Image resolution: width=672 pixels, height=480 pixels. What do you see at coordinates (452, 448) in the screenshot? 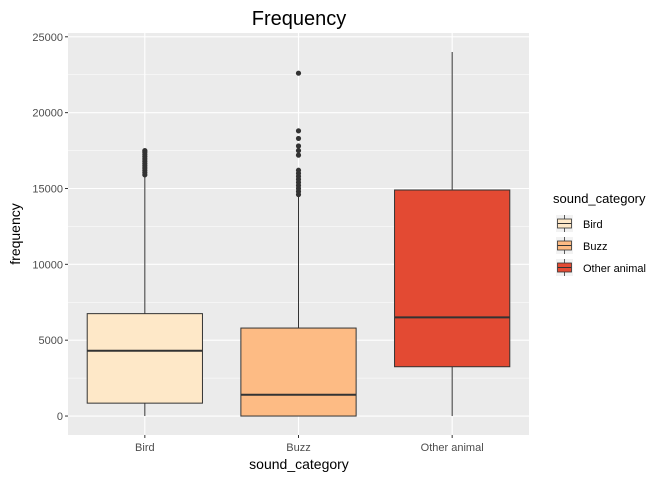
I see `x-tick-label: Other animal` at bounding box center [452, 448].